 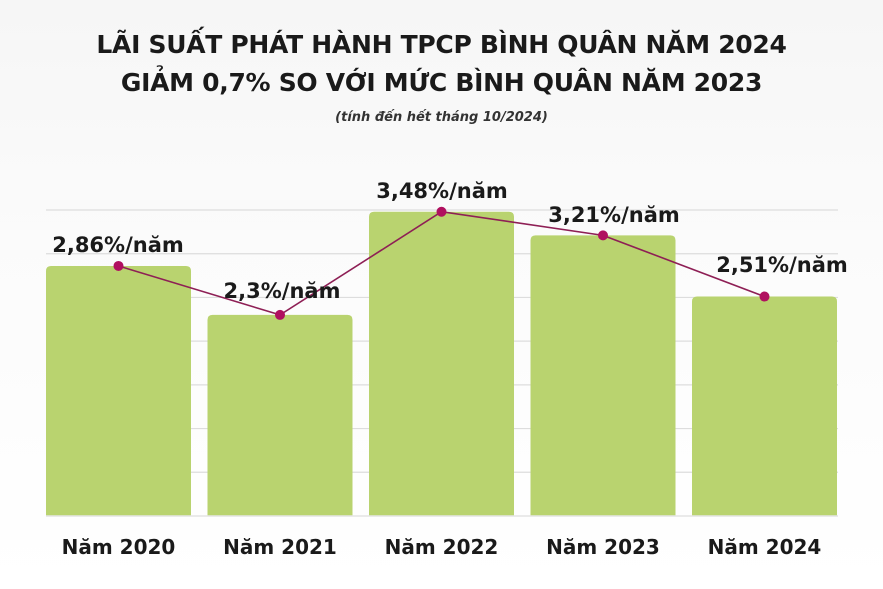 What do you see at coordinates (280, 547) in the screenshot?
I see `x-tick-label: Năm 2021` at bounding box center [280, 547].